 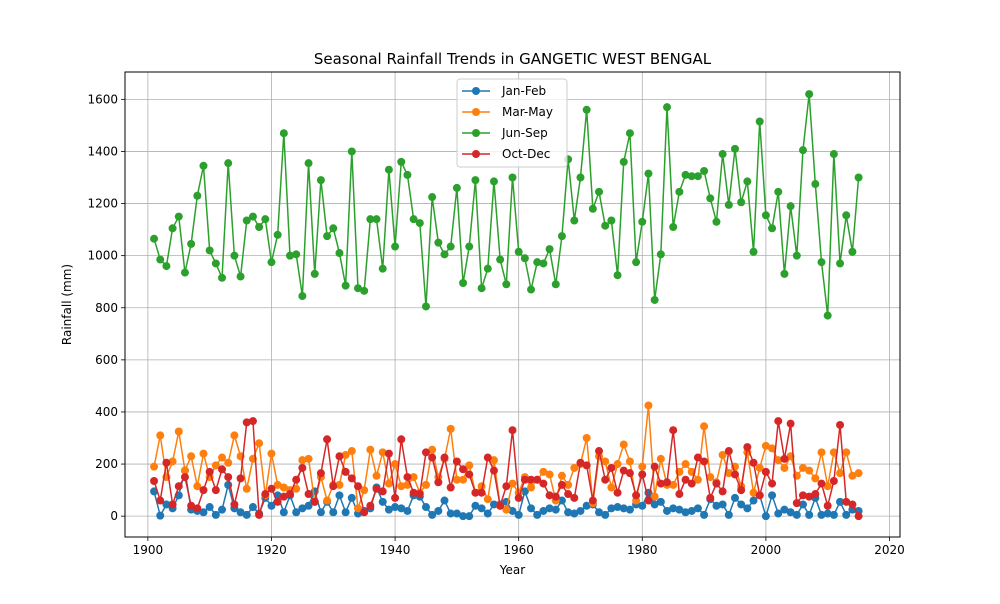 I want to click on legend-label: Mar-May, so click(x=527, y=112).